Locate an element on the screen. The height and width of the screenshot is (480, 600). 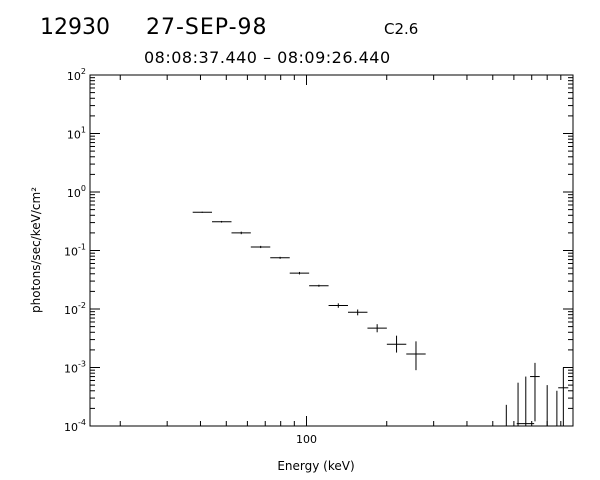
y-tick-label: 10⁰ is located at coordinates (76, 192).